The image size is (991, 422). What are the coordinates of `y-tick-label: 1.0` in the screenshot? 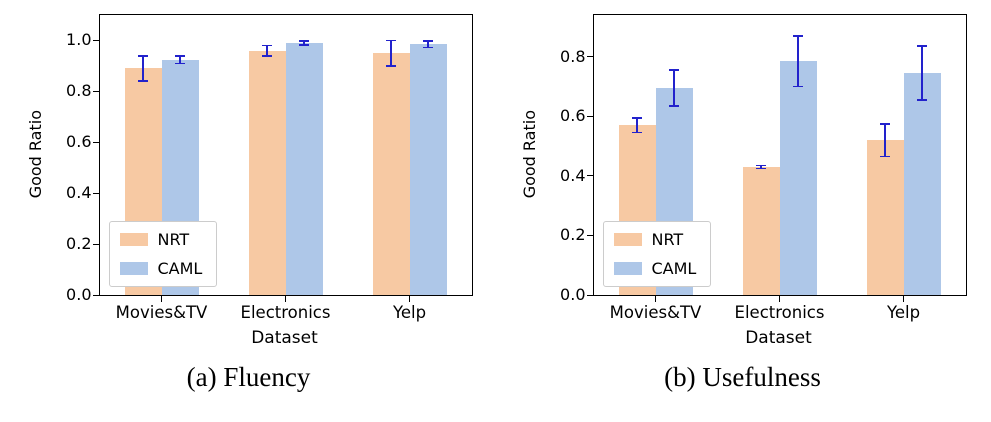 It's located at (79, 40).